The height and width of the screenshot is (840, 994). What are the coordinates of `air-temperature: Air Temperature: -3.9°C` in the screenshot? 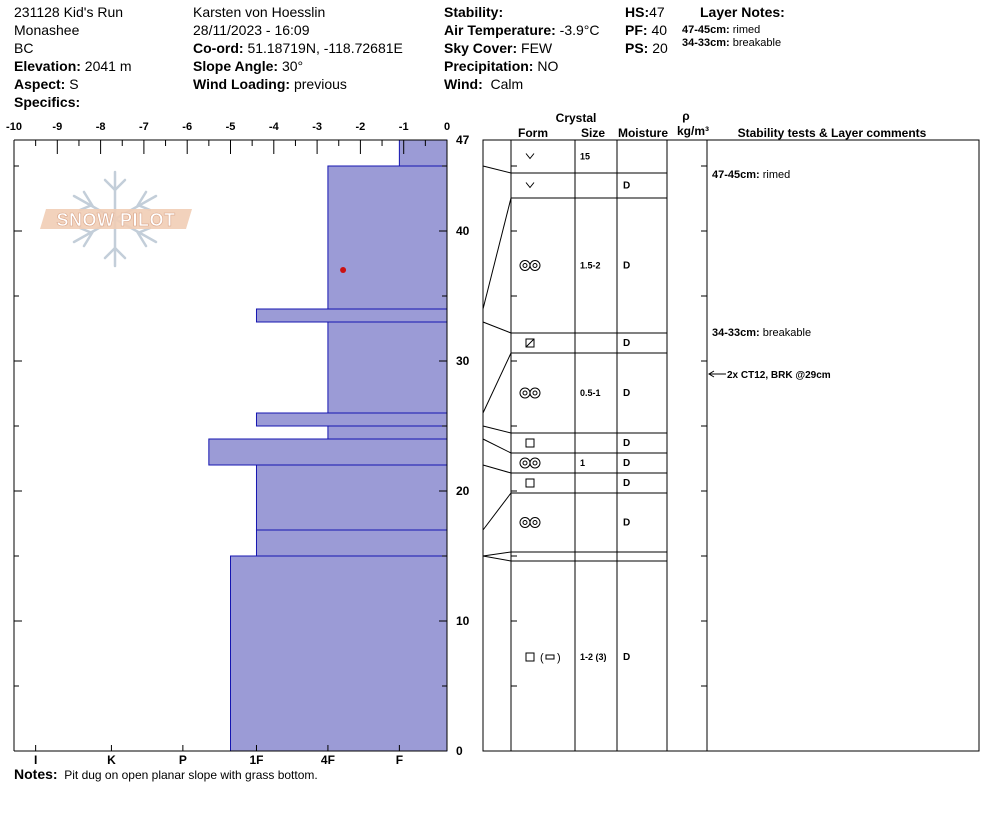 It's located at (522, 30).